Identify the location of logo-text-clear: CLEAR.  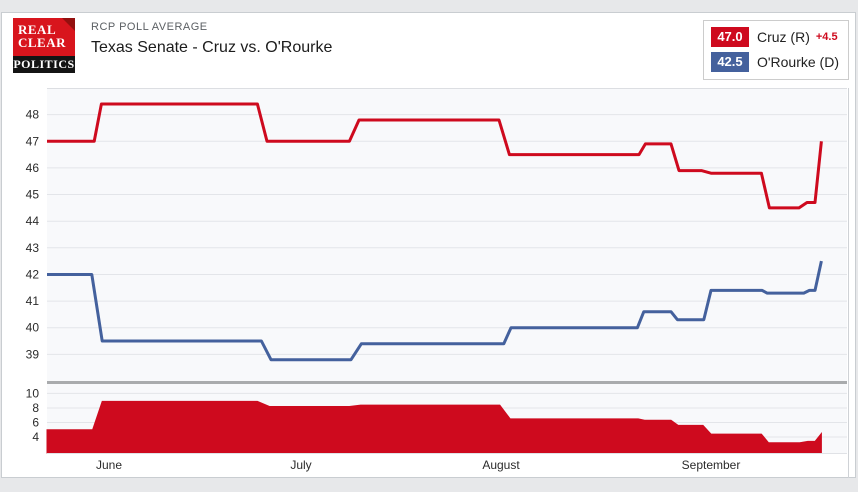
(42, 42).